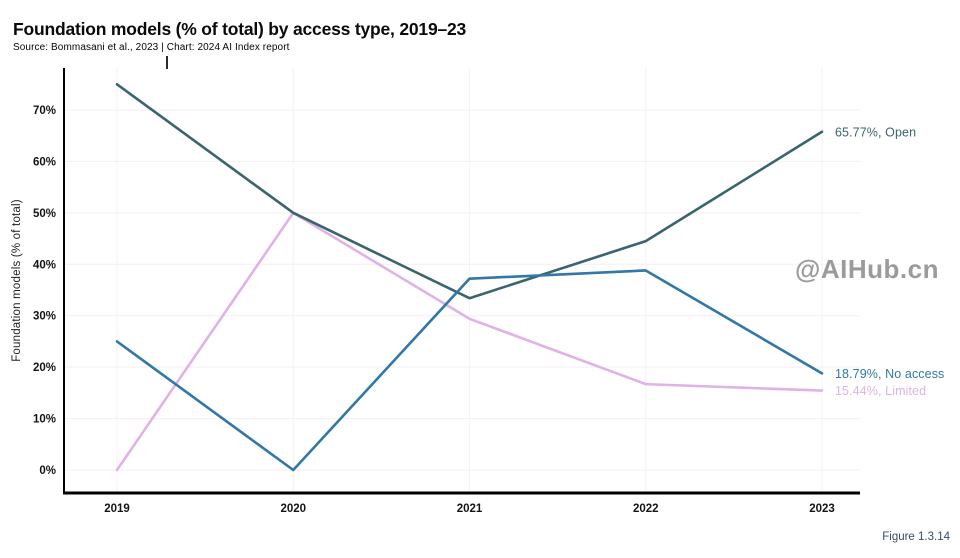  What do you see at coordinates (44, 162) in the screenshot?
I see `y-tick-label: 60%` at bounding box center [44, 162].